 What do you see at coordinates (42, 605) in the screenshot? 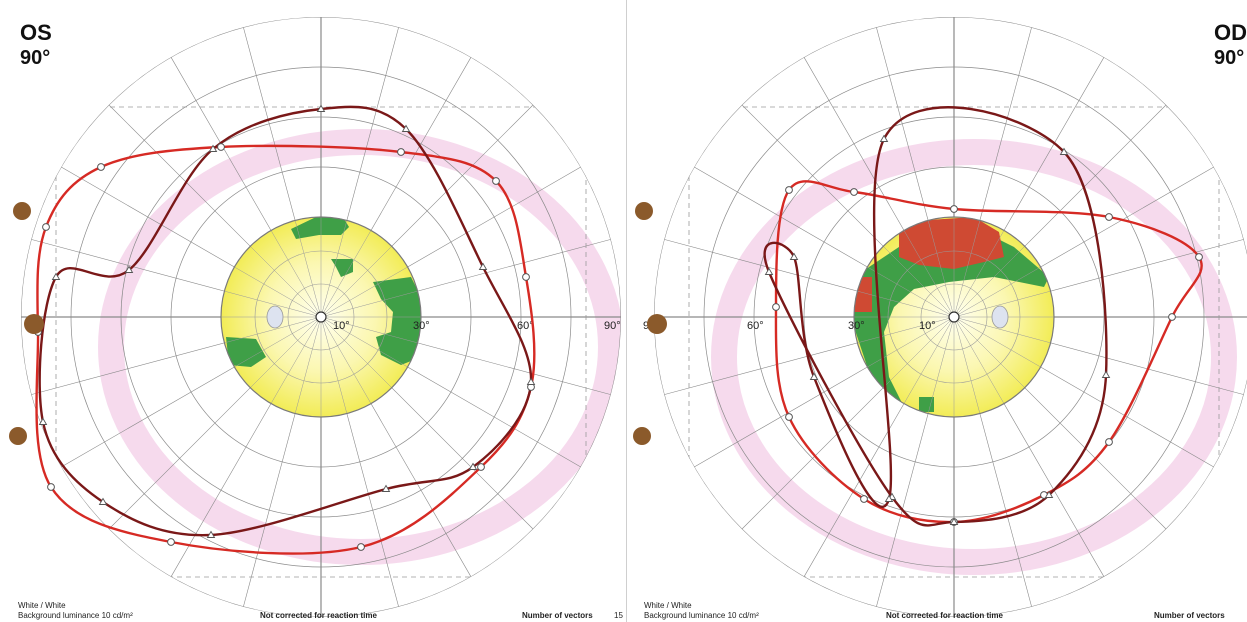
I see `os-stimulus-text: White / White` at bounding box center [42, 605].